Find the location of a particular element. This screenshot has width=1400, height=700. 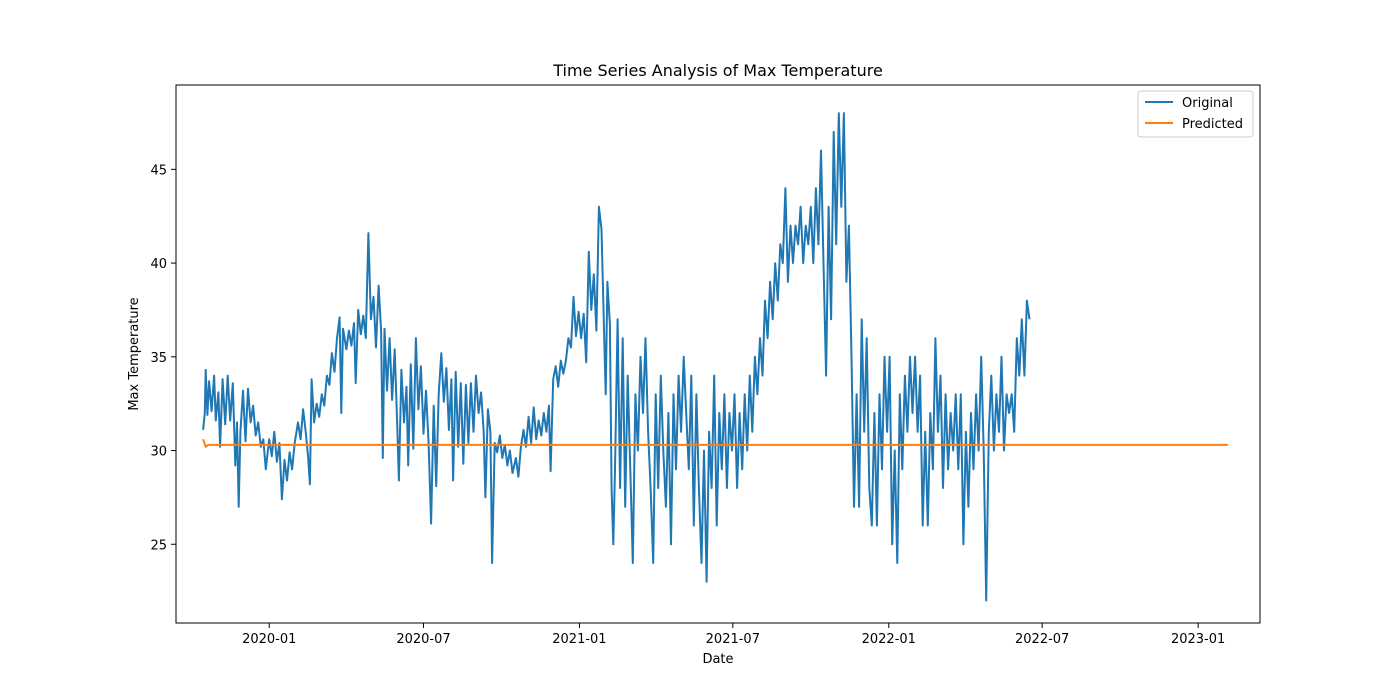

y-tick-label: 25 is located at coordinates (158, 545).